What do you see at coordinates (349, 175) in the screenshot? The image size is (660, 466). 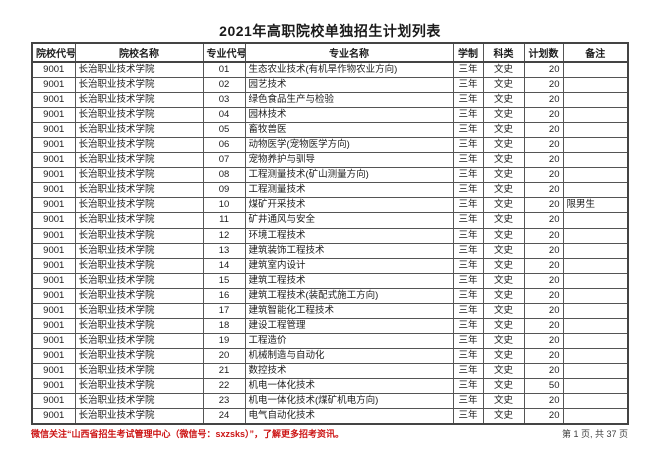 I see `cell-major-name: 工程测量技术(矿山测量方向)` at bounding box center [349, 175].